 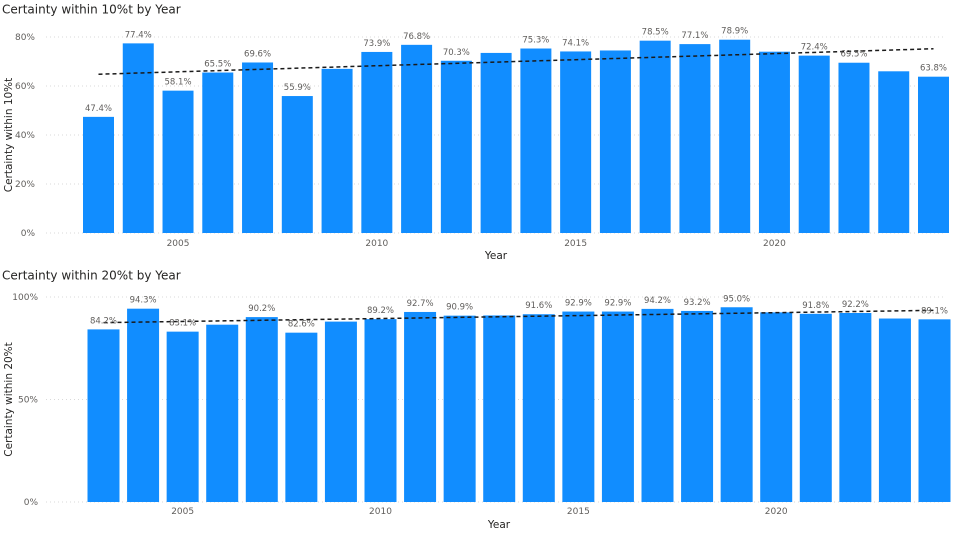 I want to click on data-label: 91.6%, so click(x=538, y=306).